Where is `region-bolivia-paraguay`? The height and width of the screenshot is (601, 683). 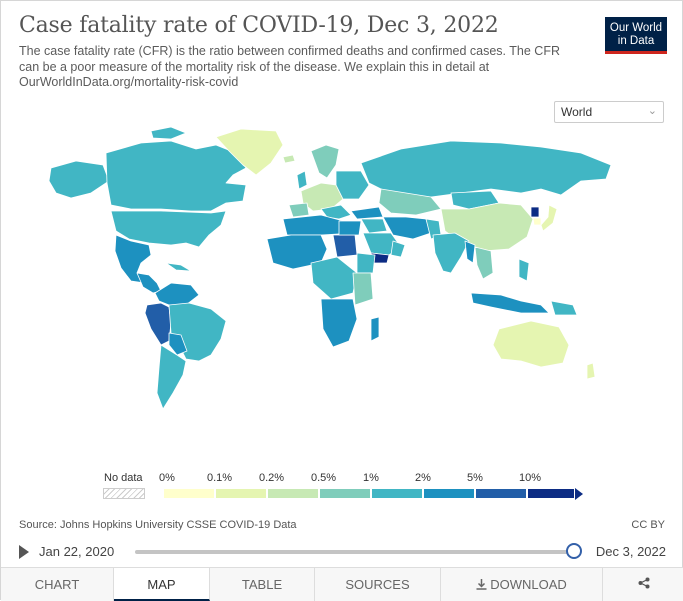 region-bolivia-paraguay is located at coordinates (178, 344).